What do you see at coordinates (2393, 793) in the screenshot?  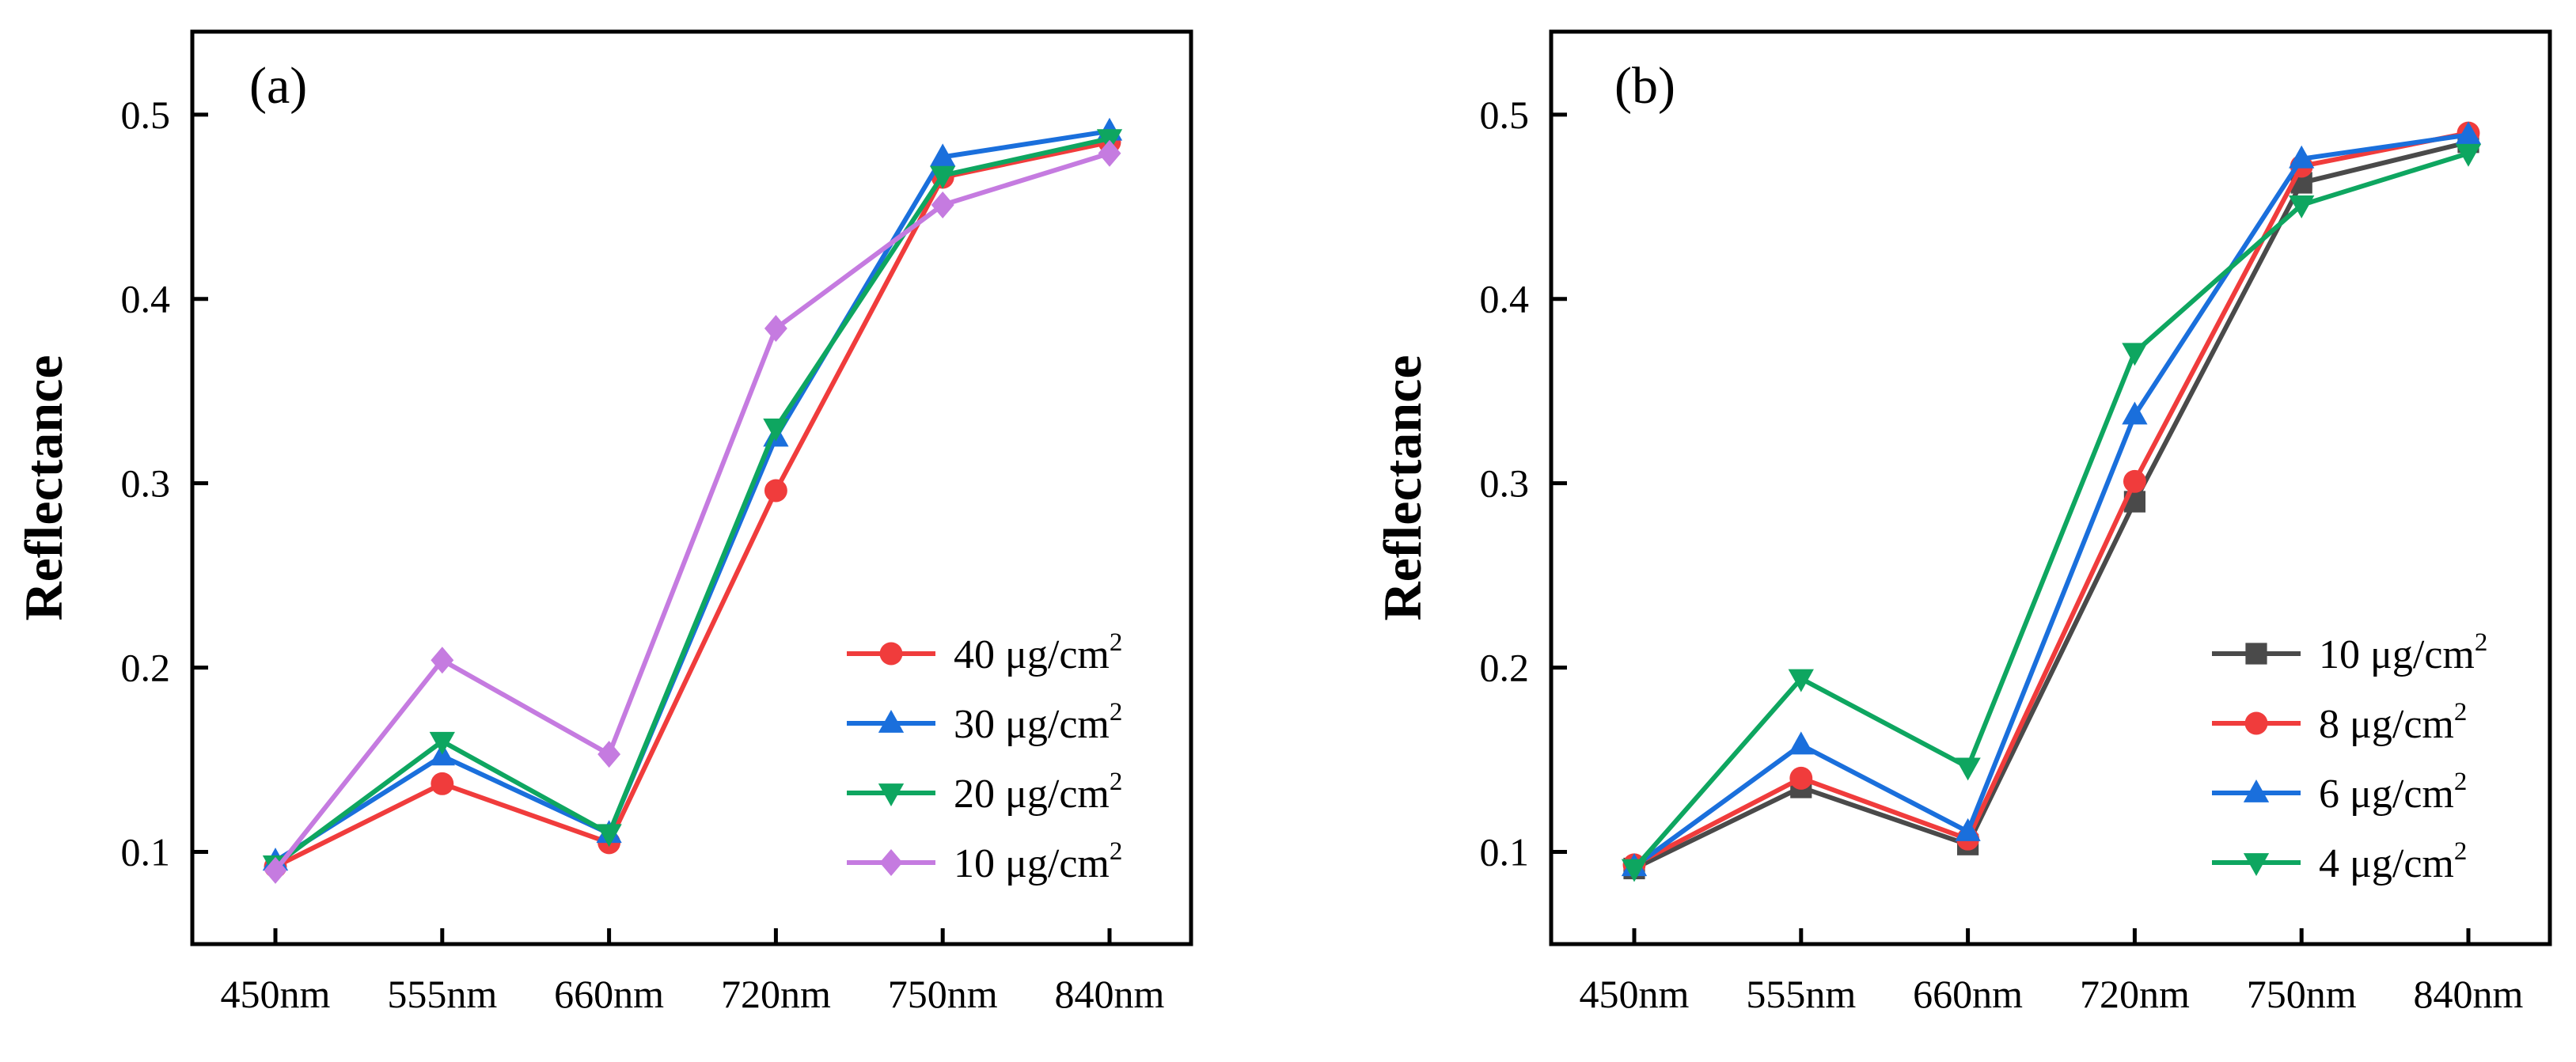 I see `legend-label: 6 μg/cm2` at bounding box center [2393, 793].